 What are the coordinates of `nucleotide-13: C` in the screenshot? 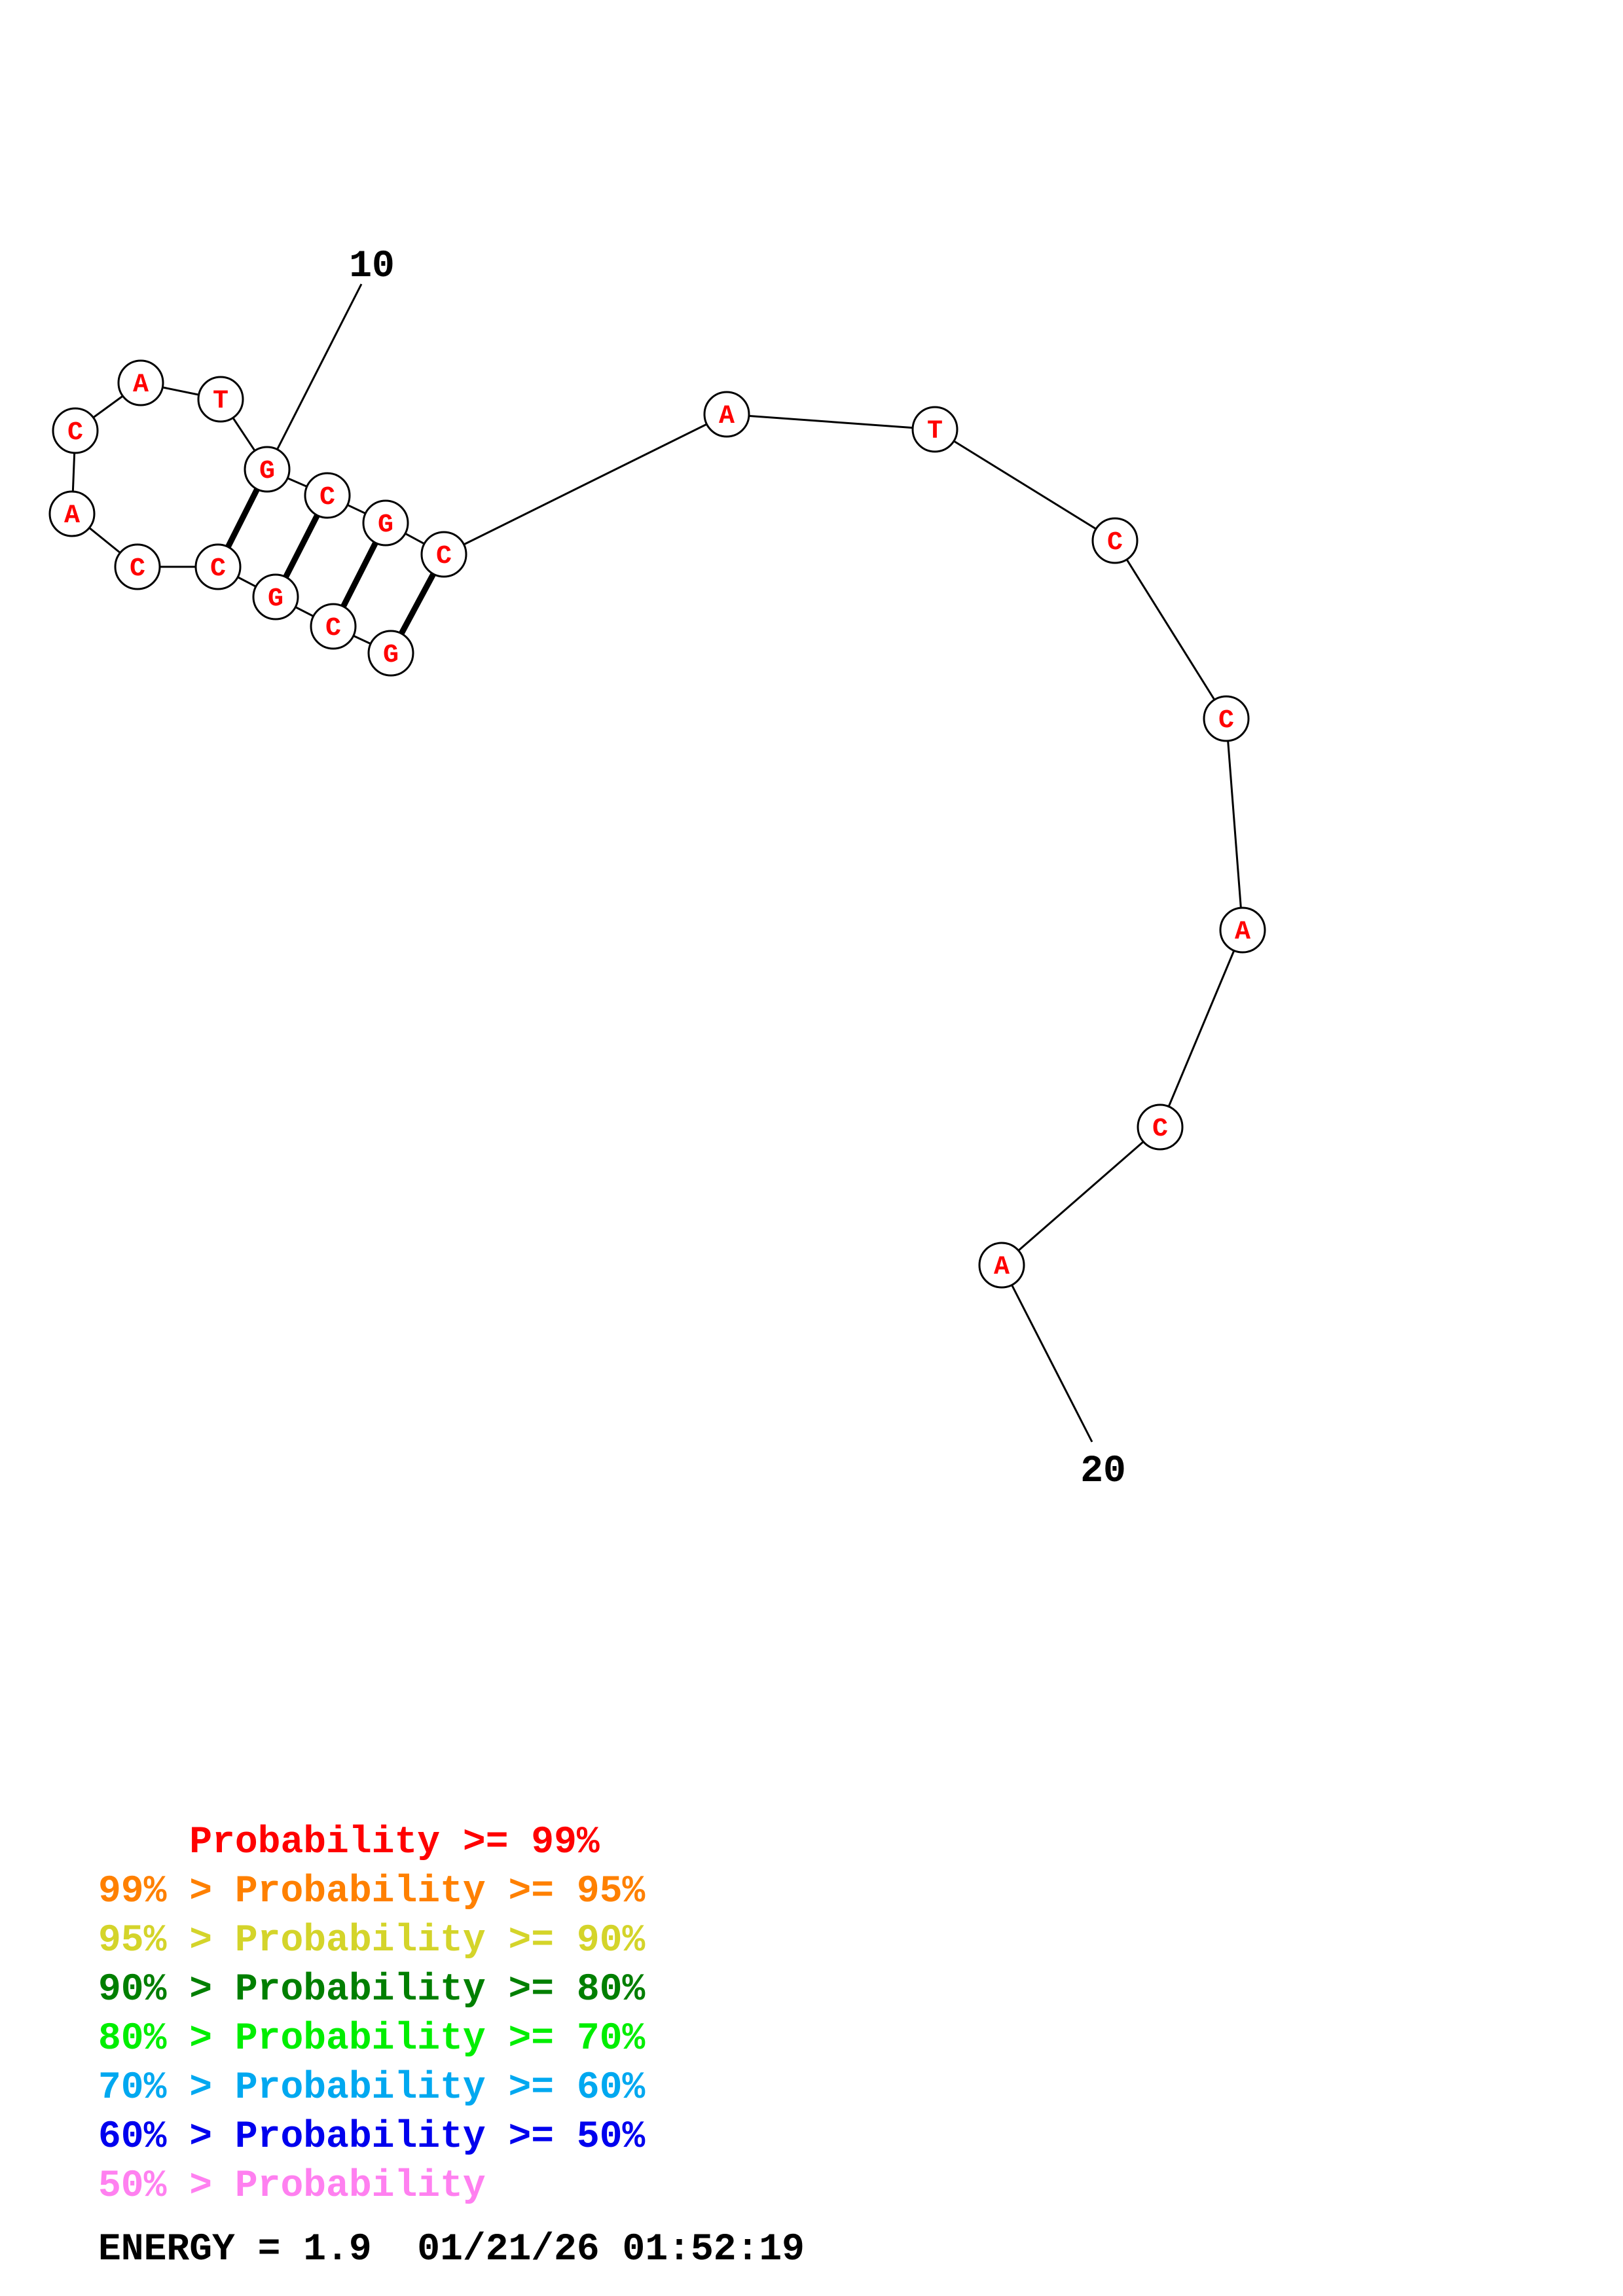 It's located at (1115, 540).